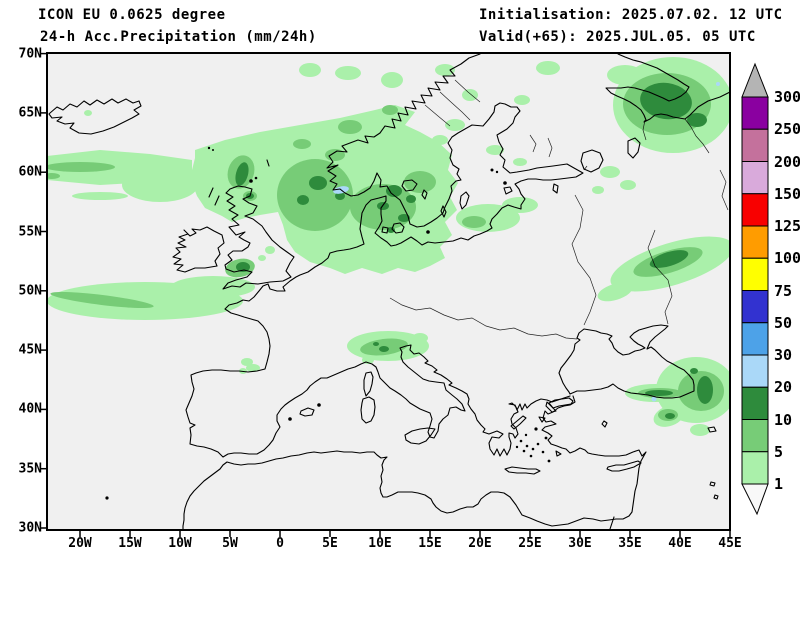 Image resolution: width=800 pixels, height=618 pixels. What do you see at coordinates (783, 419) in the screenshot?
I see `legend-value: 10` at bounding box center [783, 419].